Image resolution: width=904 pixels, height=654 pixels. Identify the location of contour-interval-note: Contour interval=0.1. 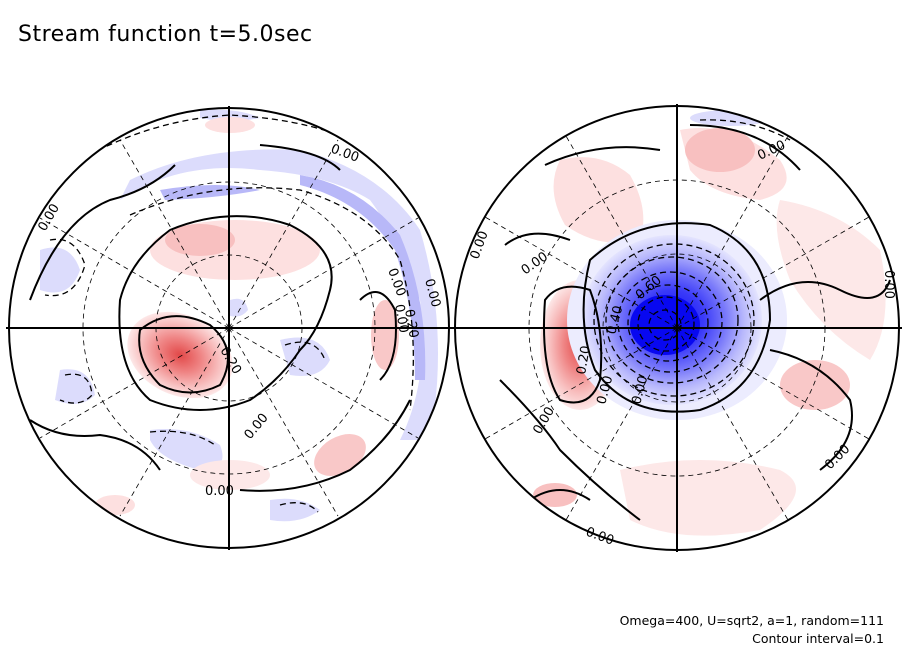
(818, 638).